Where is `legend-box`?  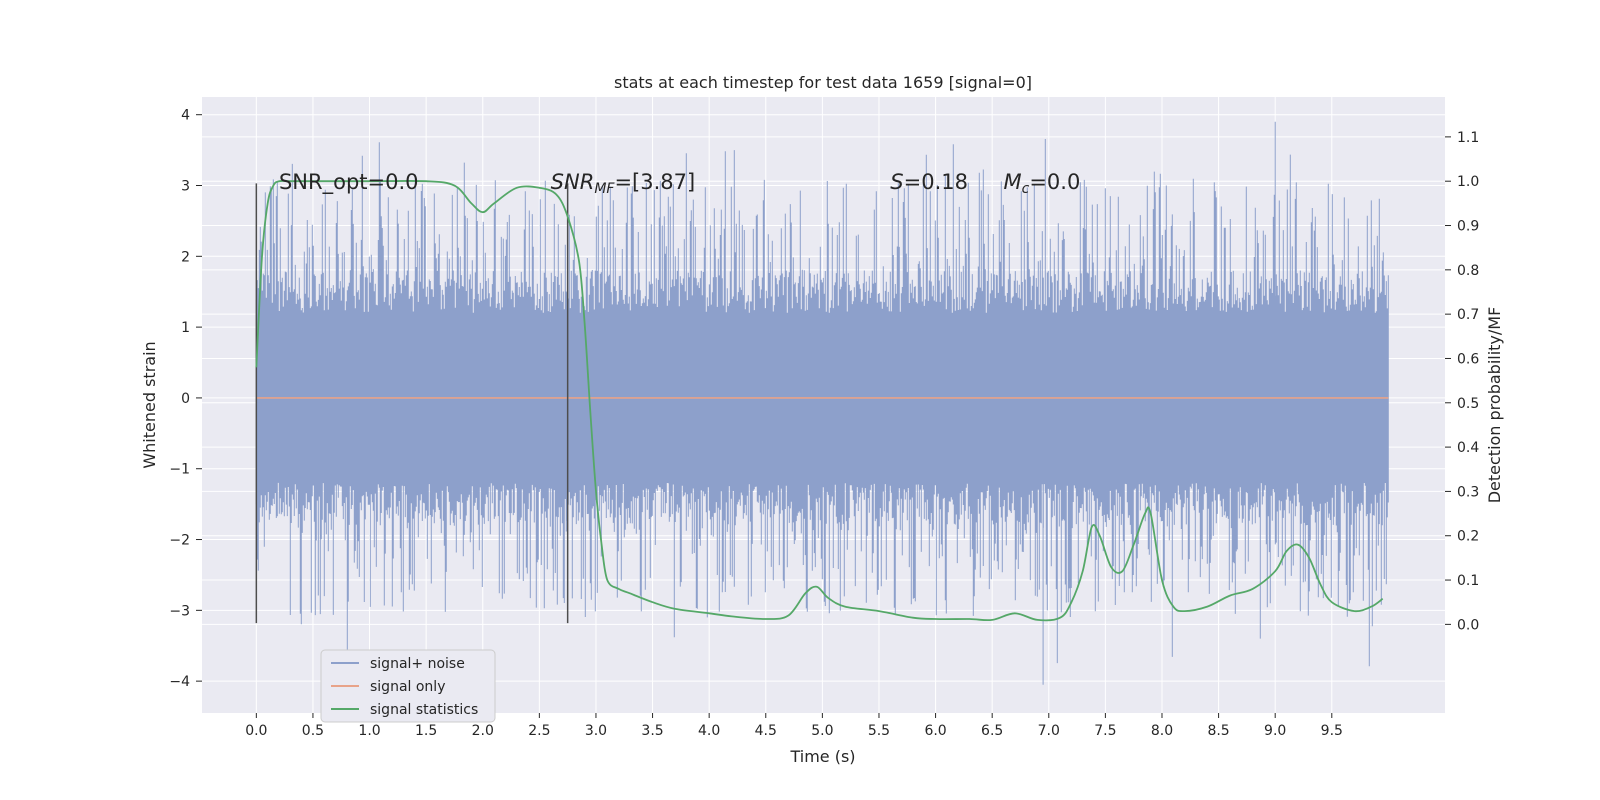
legend-box is located at coordinates (408, 686).